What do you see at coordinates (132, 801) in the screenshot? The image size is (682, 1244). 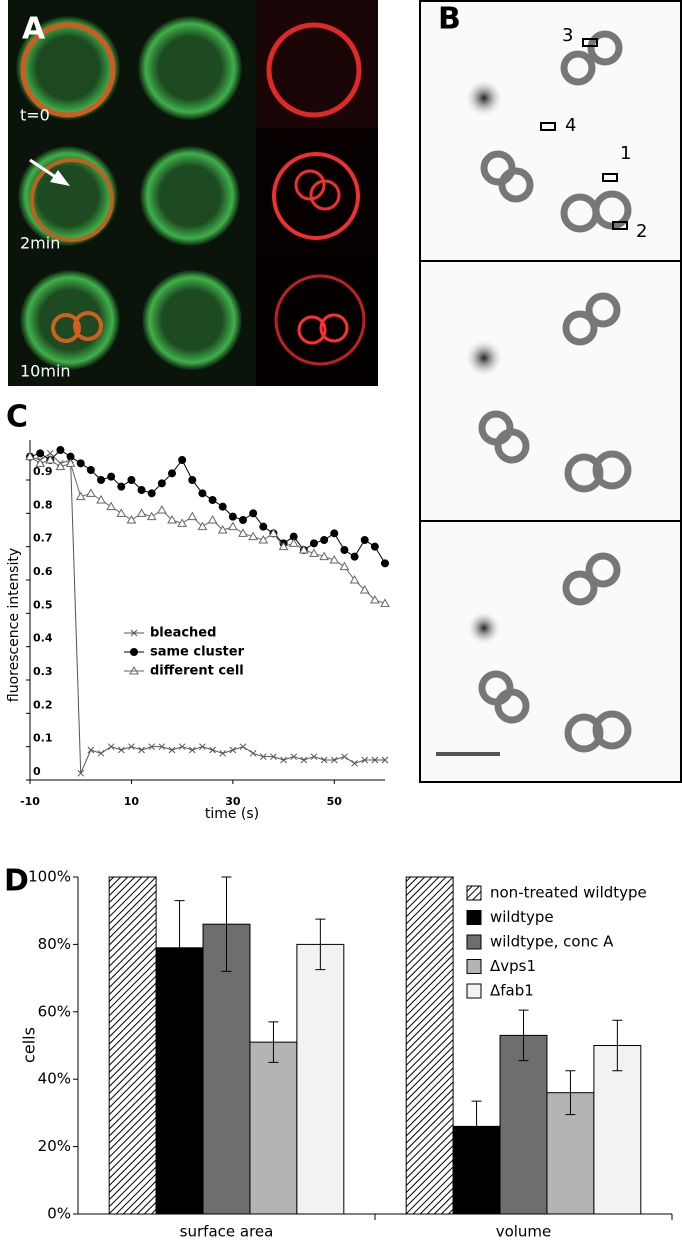 I see `x-tick-label: 10` at bounding box center [132, 801].